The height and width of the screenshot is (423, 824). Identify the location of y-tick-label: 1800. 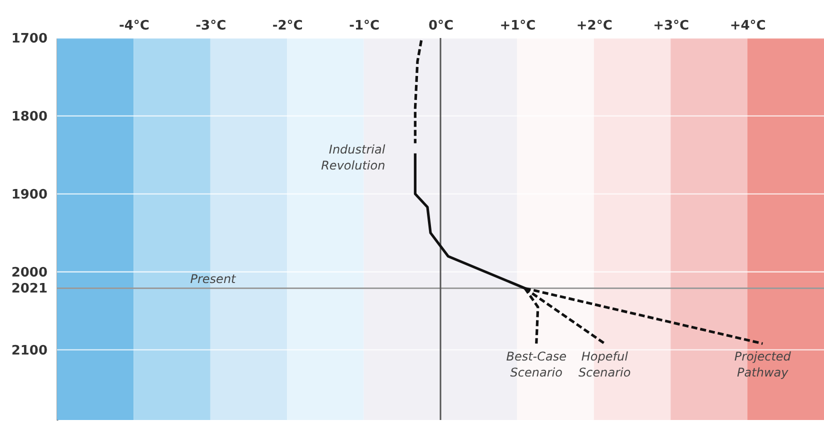
(29, 116).